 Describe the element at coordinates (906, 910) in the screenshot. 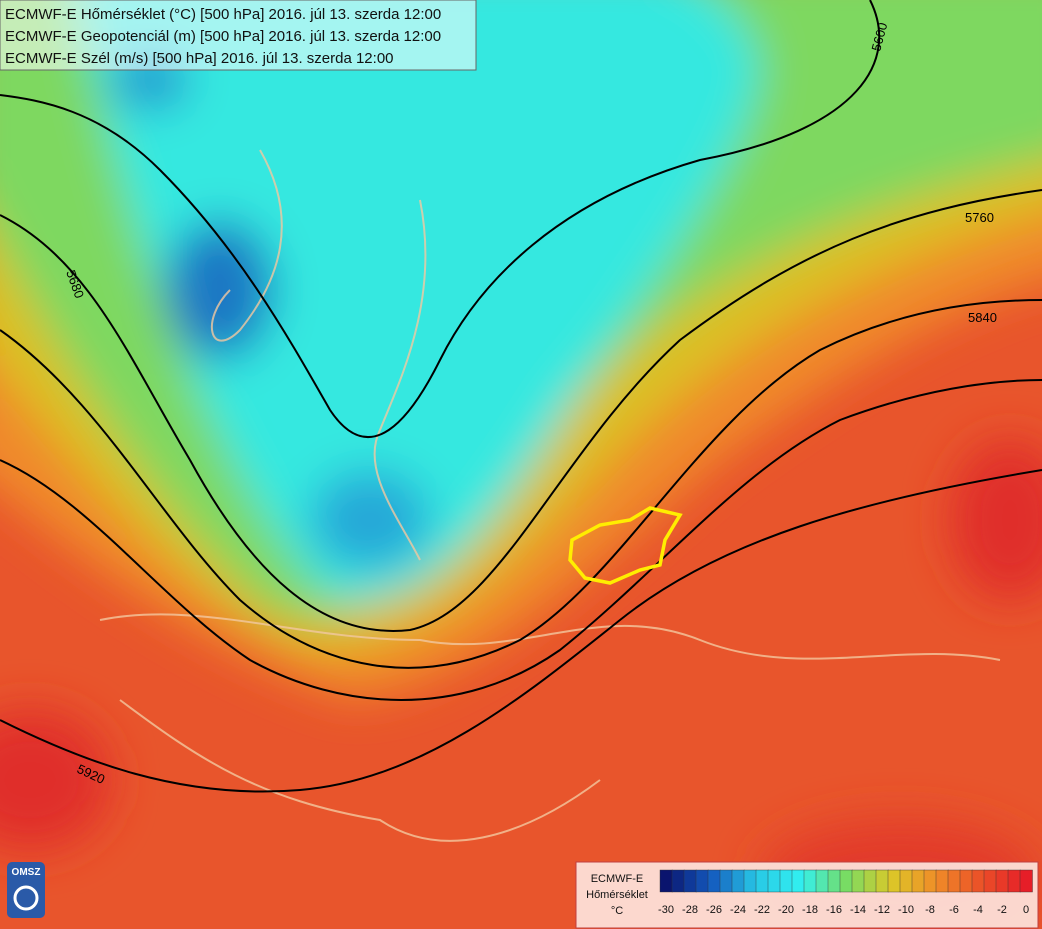

I see `legend-tick-label: -10` at that location.